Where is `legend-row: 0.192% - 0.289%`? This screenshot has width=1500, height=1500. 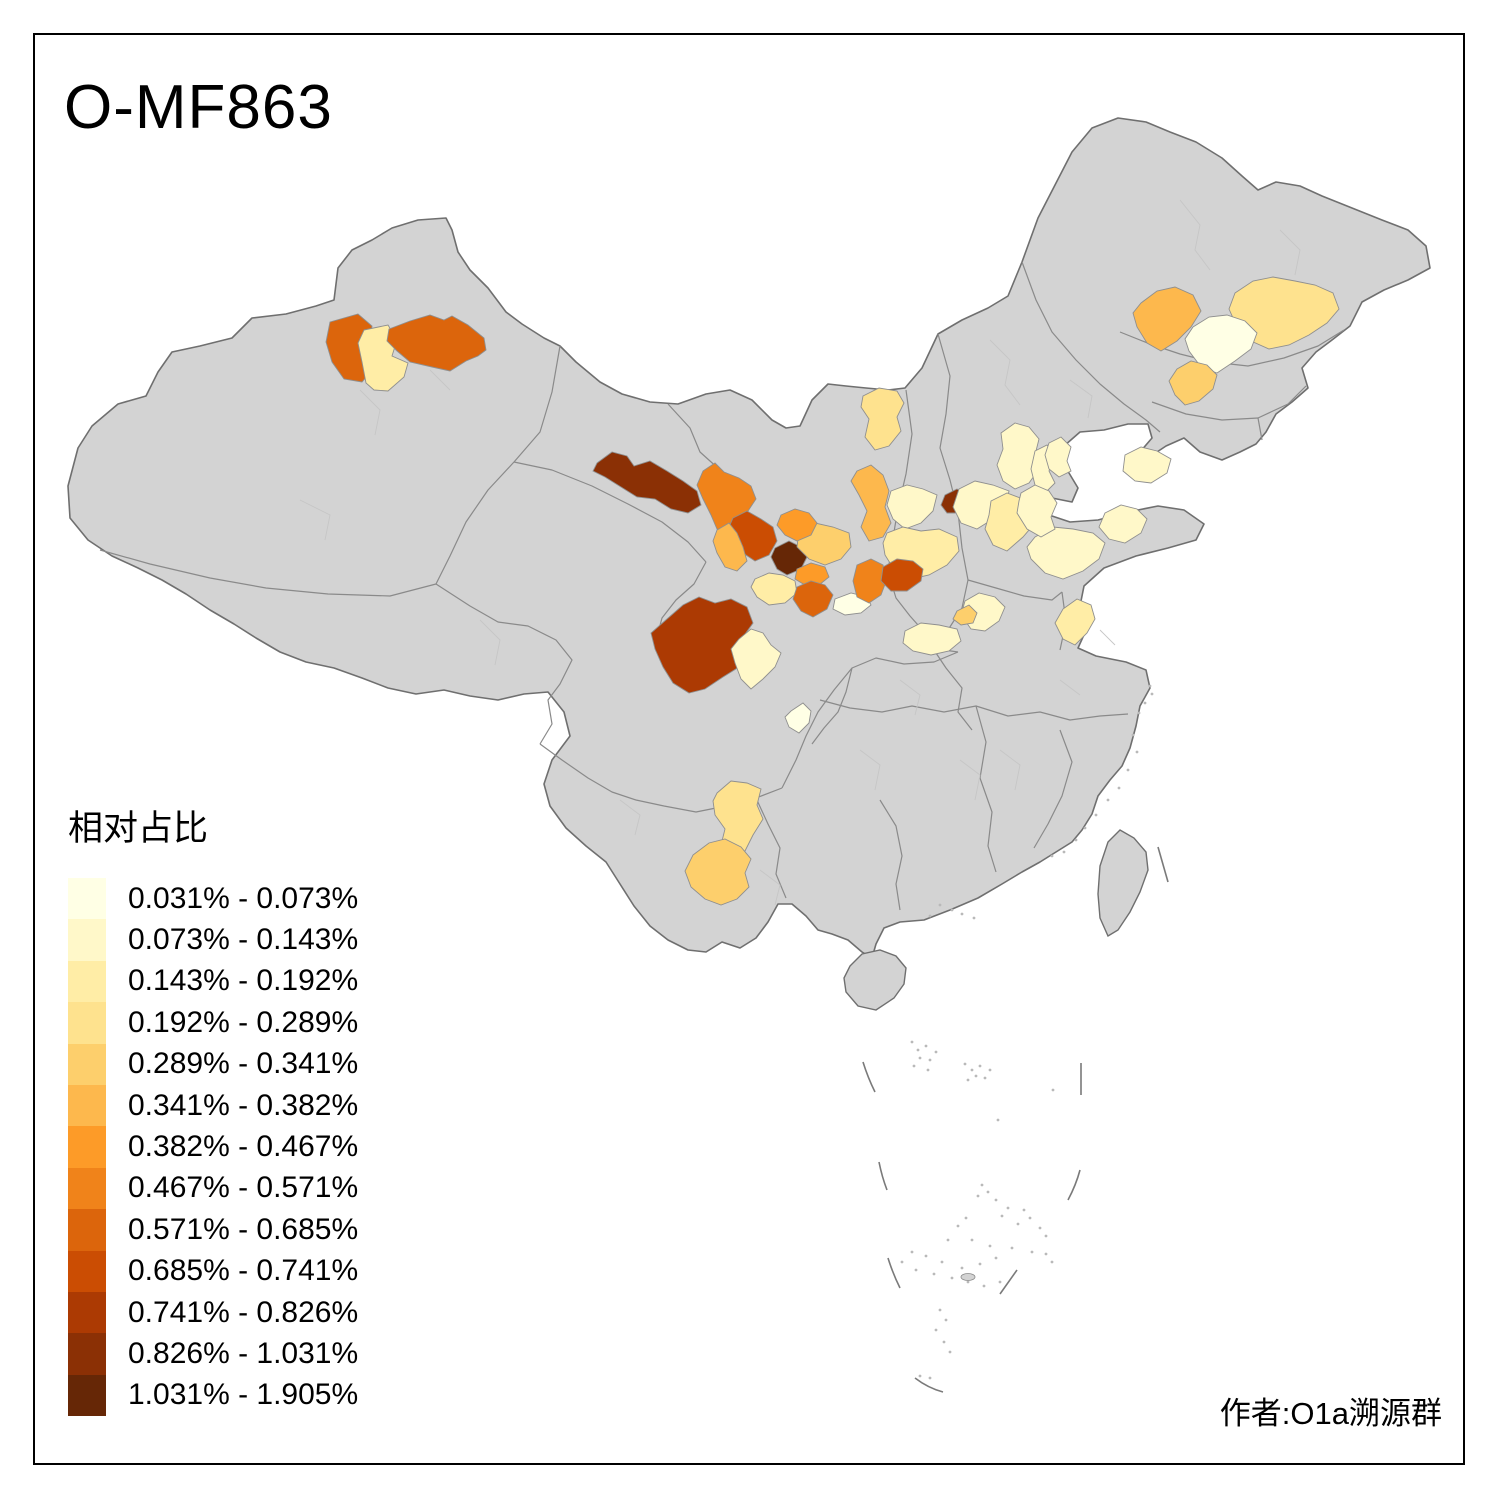
legend-row: 0.192% - 0.289% is located at coordinates (213, 1023).